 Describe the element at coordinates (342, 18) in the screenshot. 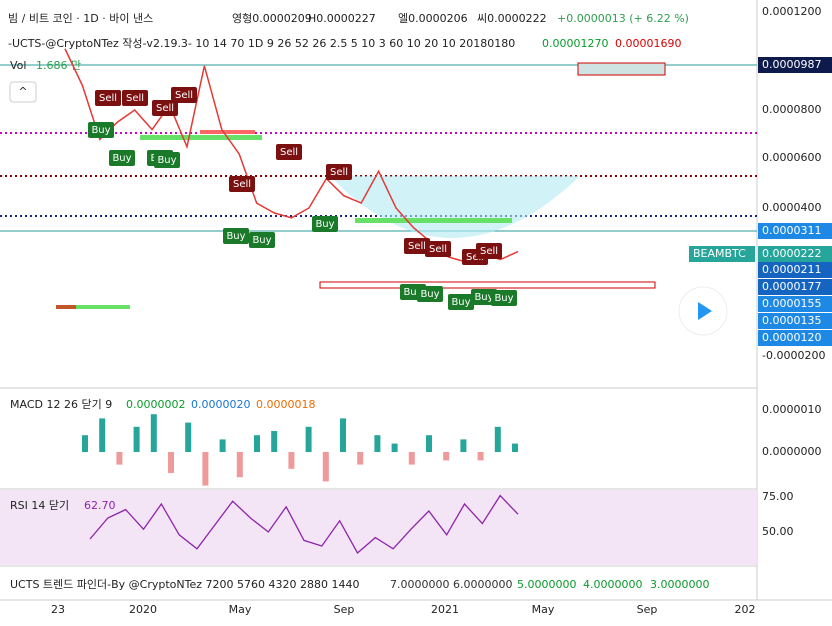

I see `high: H0.0000227` at that location.